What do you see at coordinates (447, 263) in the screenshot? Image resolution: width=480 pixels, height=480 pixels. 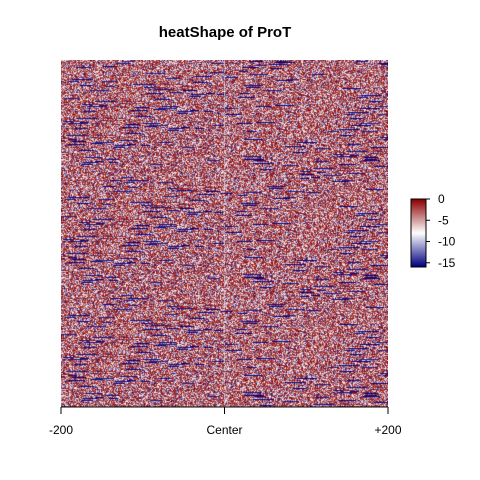 I see `legend-tick-label: -15` at bounding box center [447, 263].